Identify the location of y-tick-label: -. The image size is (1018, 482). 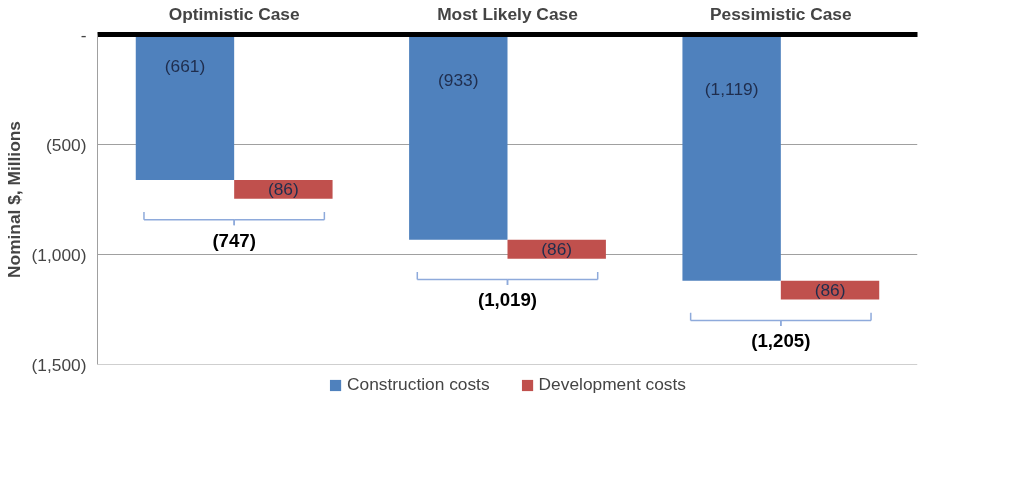
(83, 34).